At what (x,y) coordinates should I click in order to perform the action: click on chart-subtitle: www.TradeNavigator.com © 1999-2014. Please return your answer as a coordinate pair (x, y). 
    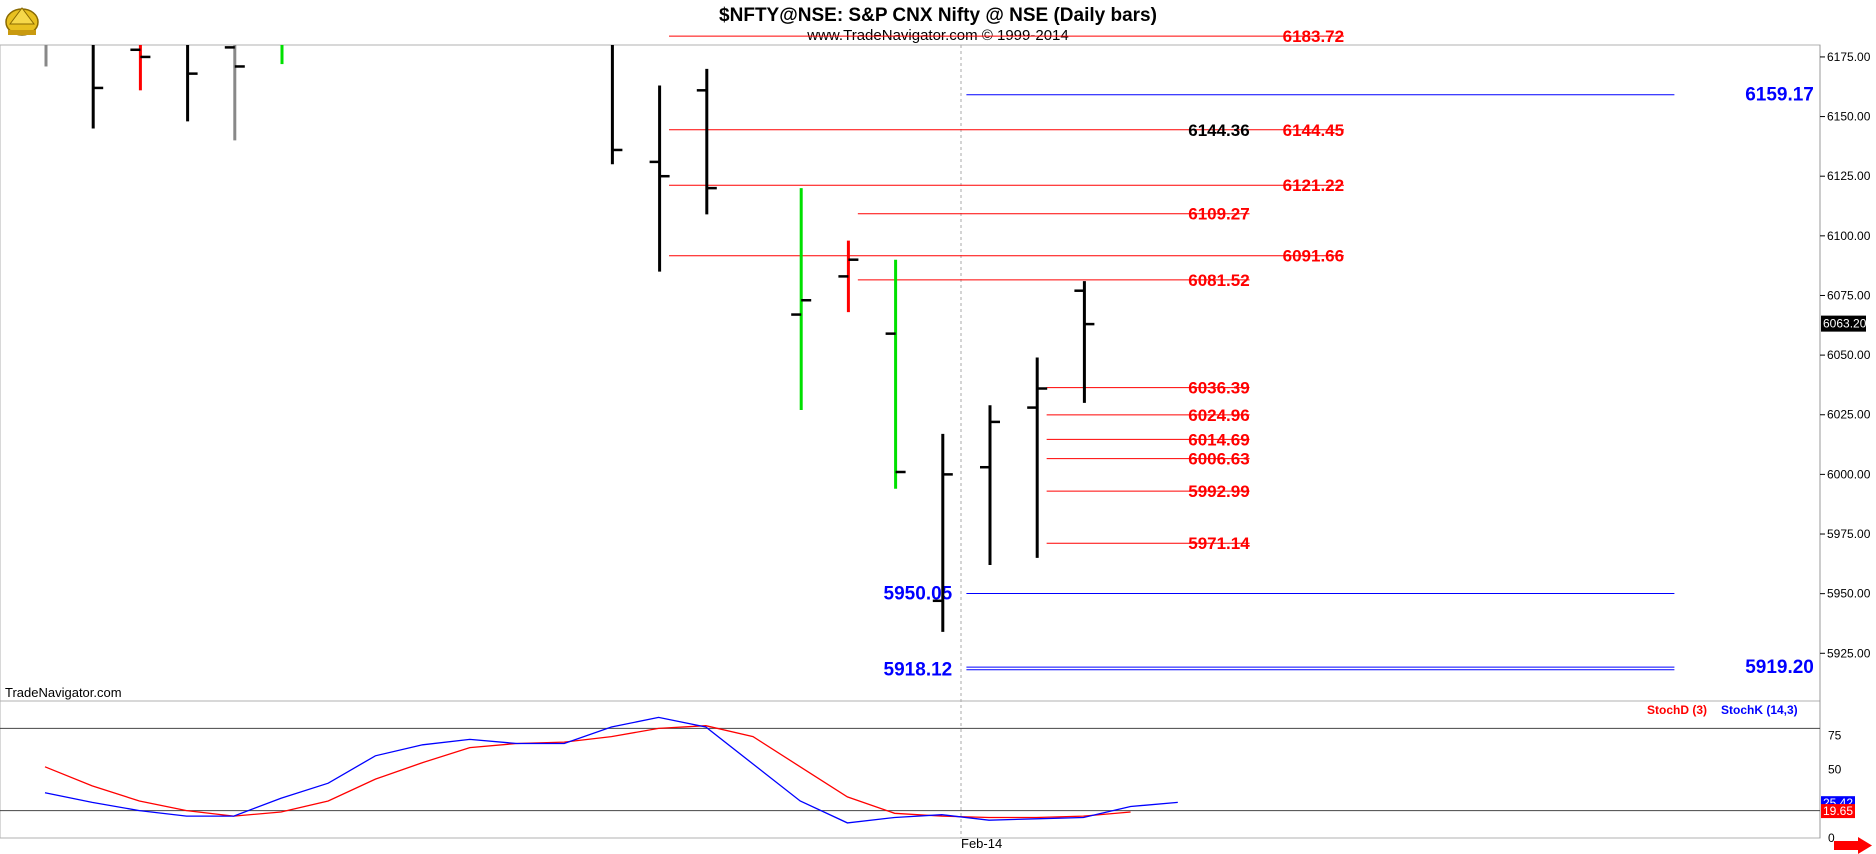
    Looking at the image, I should click on (937, 35).